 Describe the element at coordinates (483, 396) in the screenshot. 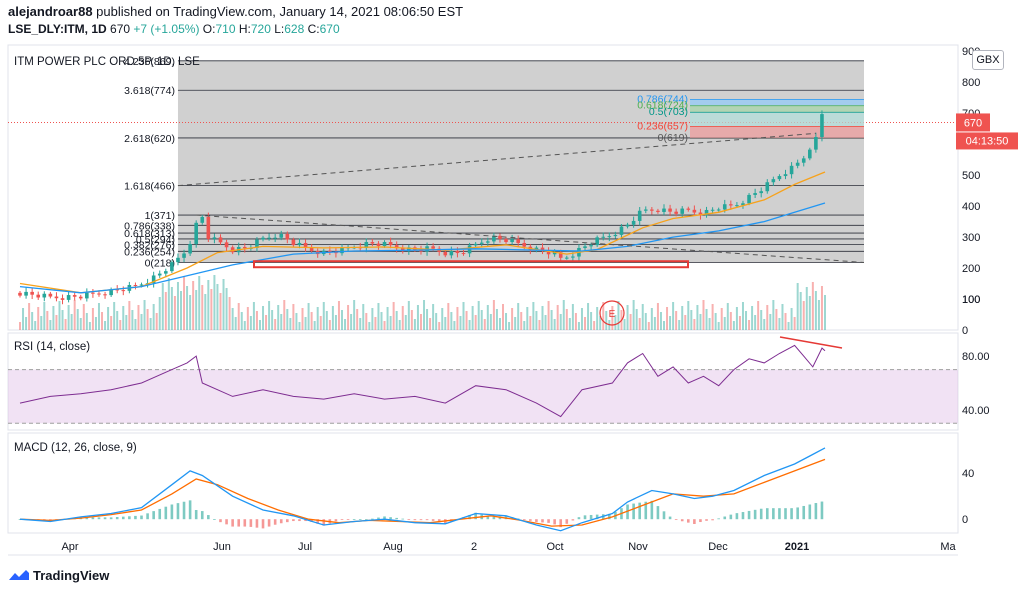

I see `rsi-band` at that location.